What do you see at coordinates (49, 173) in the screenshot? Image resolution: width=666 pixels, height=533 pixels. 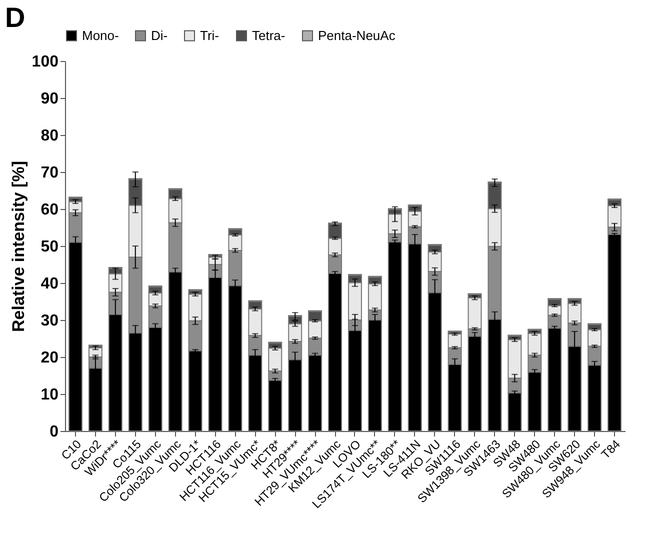 I see `y-tick-label: 70` at bounding box center [49, 173].